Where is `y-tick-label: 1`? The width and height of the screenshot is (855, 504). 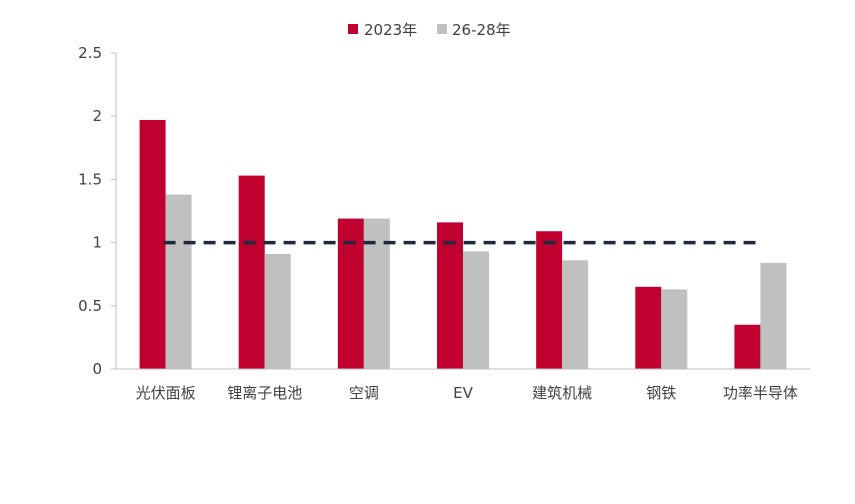 y-tick-label: 1 is located at coordinates (97, 243).